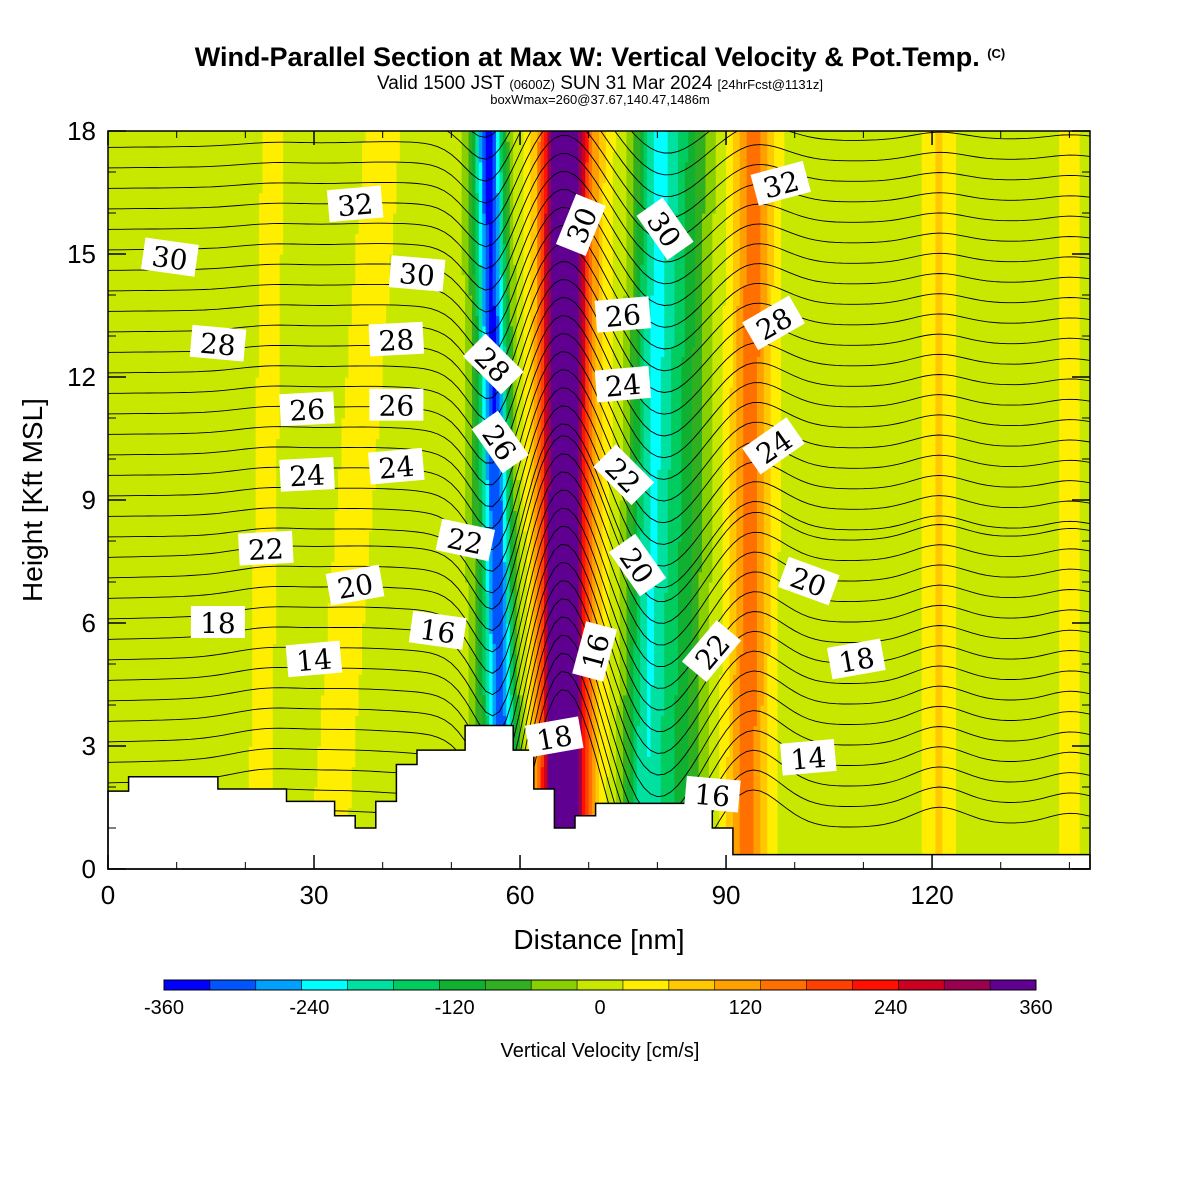  Describe the element at coordinates (465, 539) in the screenshot. I see `contour-label: 22` at that location.